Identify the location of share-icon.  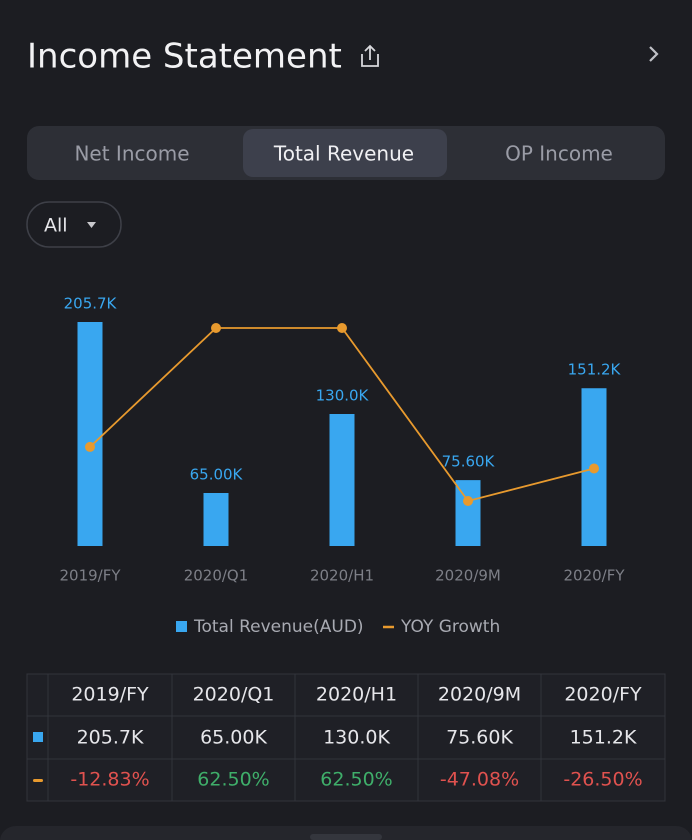
(370, 55).